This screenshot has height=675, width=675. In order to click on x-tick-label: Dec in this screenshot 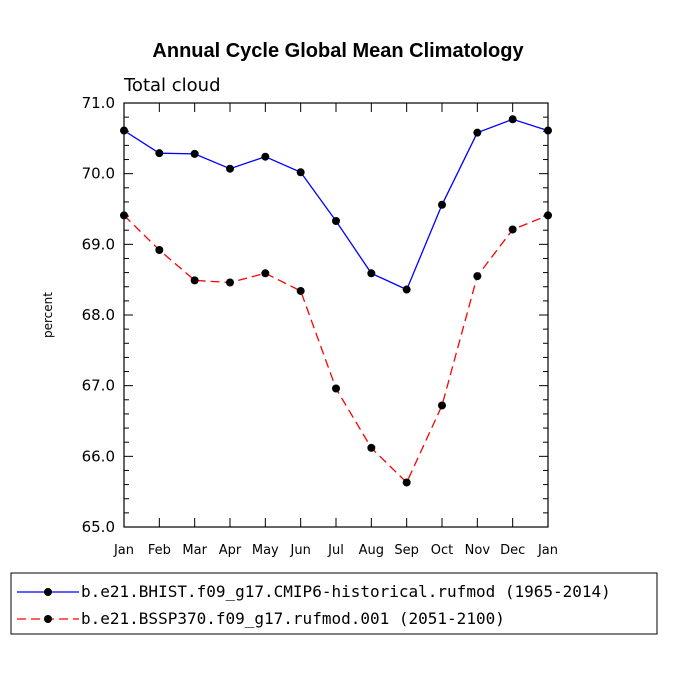, I will do `click(512, 550)`.